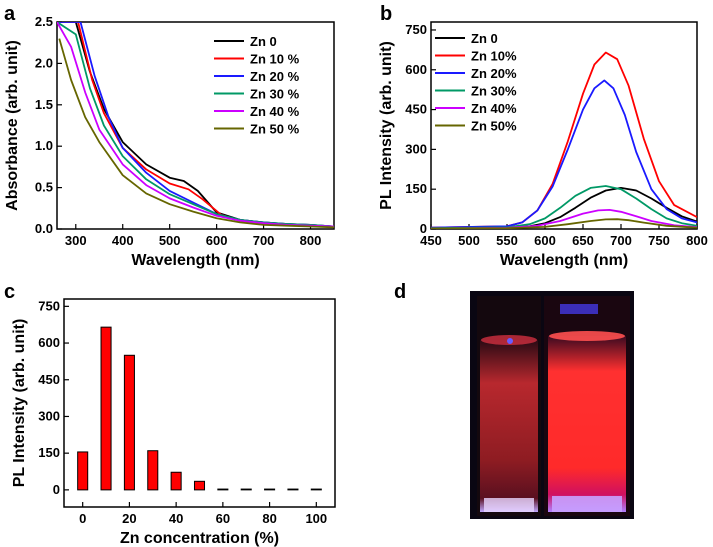 This screenshot has width=713, height=547. Describe the element at coordinates (199, 538) in the screenshot. I see `x-axis-title: Zn concentration (%)` at that location.